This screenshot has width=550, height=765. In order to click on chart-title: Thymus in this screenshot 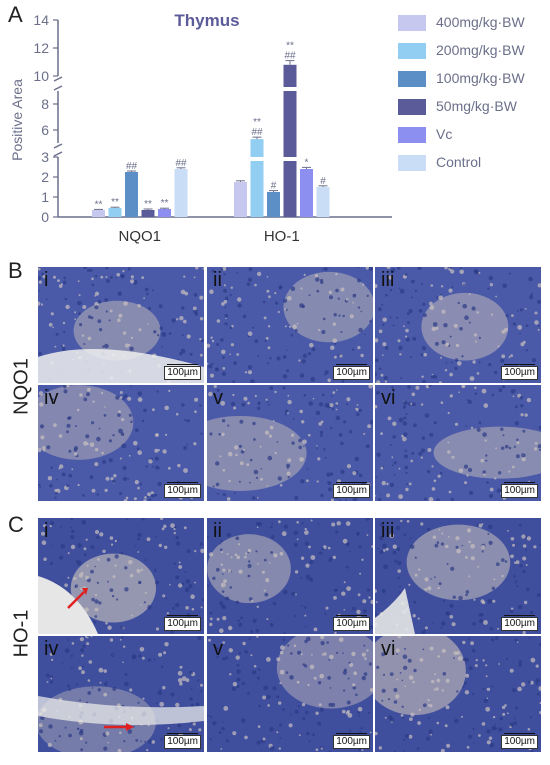, I will do `click(206, 20)`.